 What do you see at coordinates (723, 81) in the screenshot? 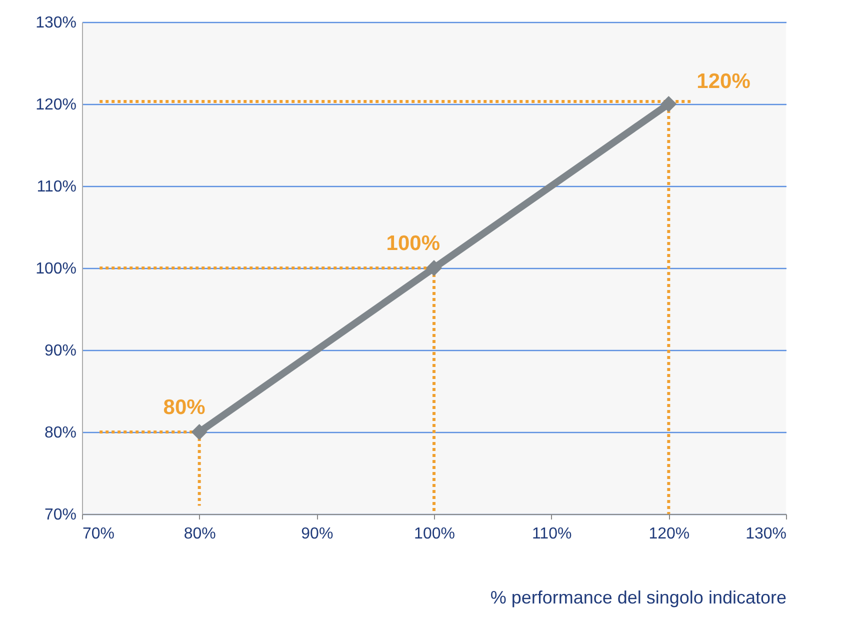
I see `annotation: 120%` at bounding box center [723, 81].